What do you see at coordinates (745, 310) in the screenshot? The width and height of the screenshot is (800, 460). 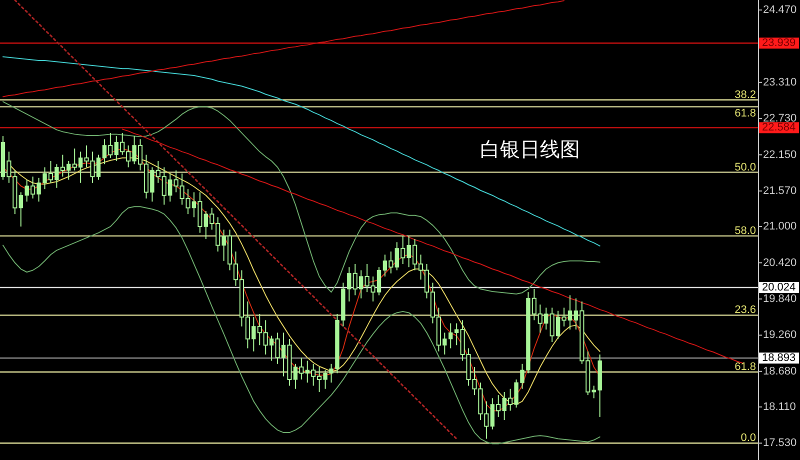 I see `annotation: 23.6` at bounding box center [745, 310].